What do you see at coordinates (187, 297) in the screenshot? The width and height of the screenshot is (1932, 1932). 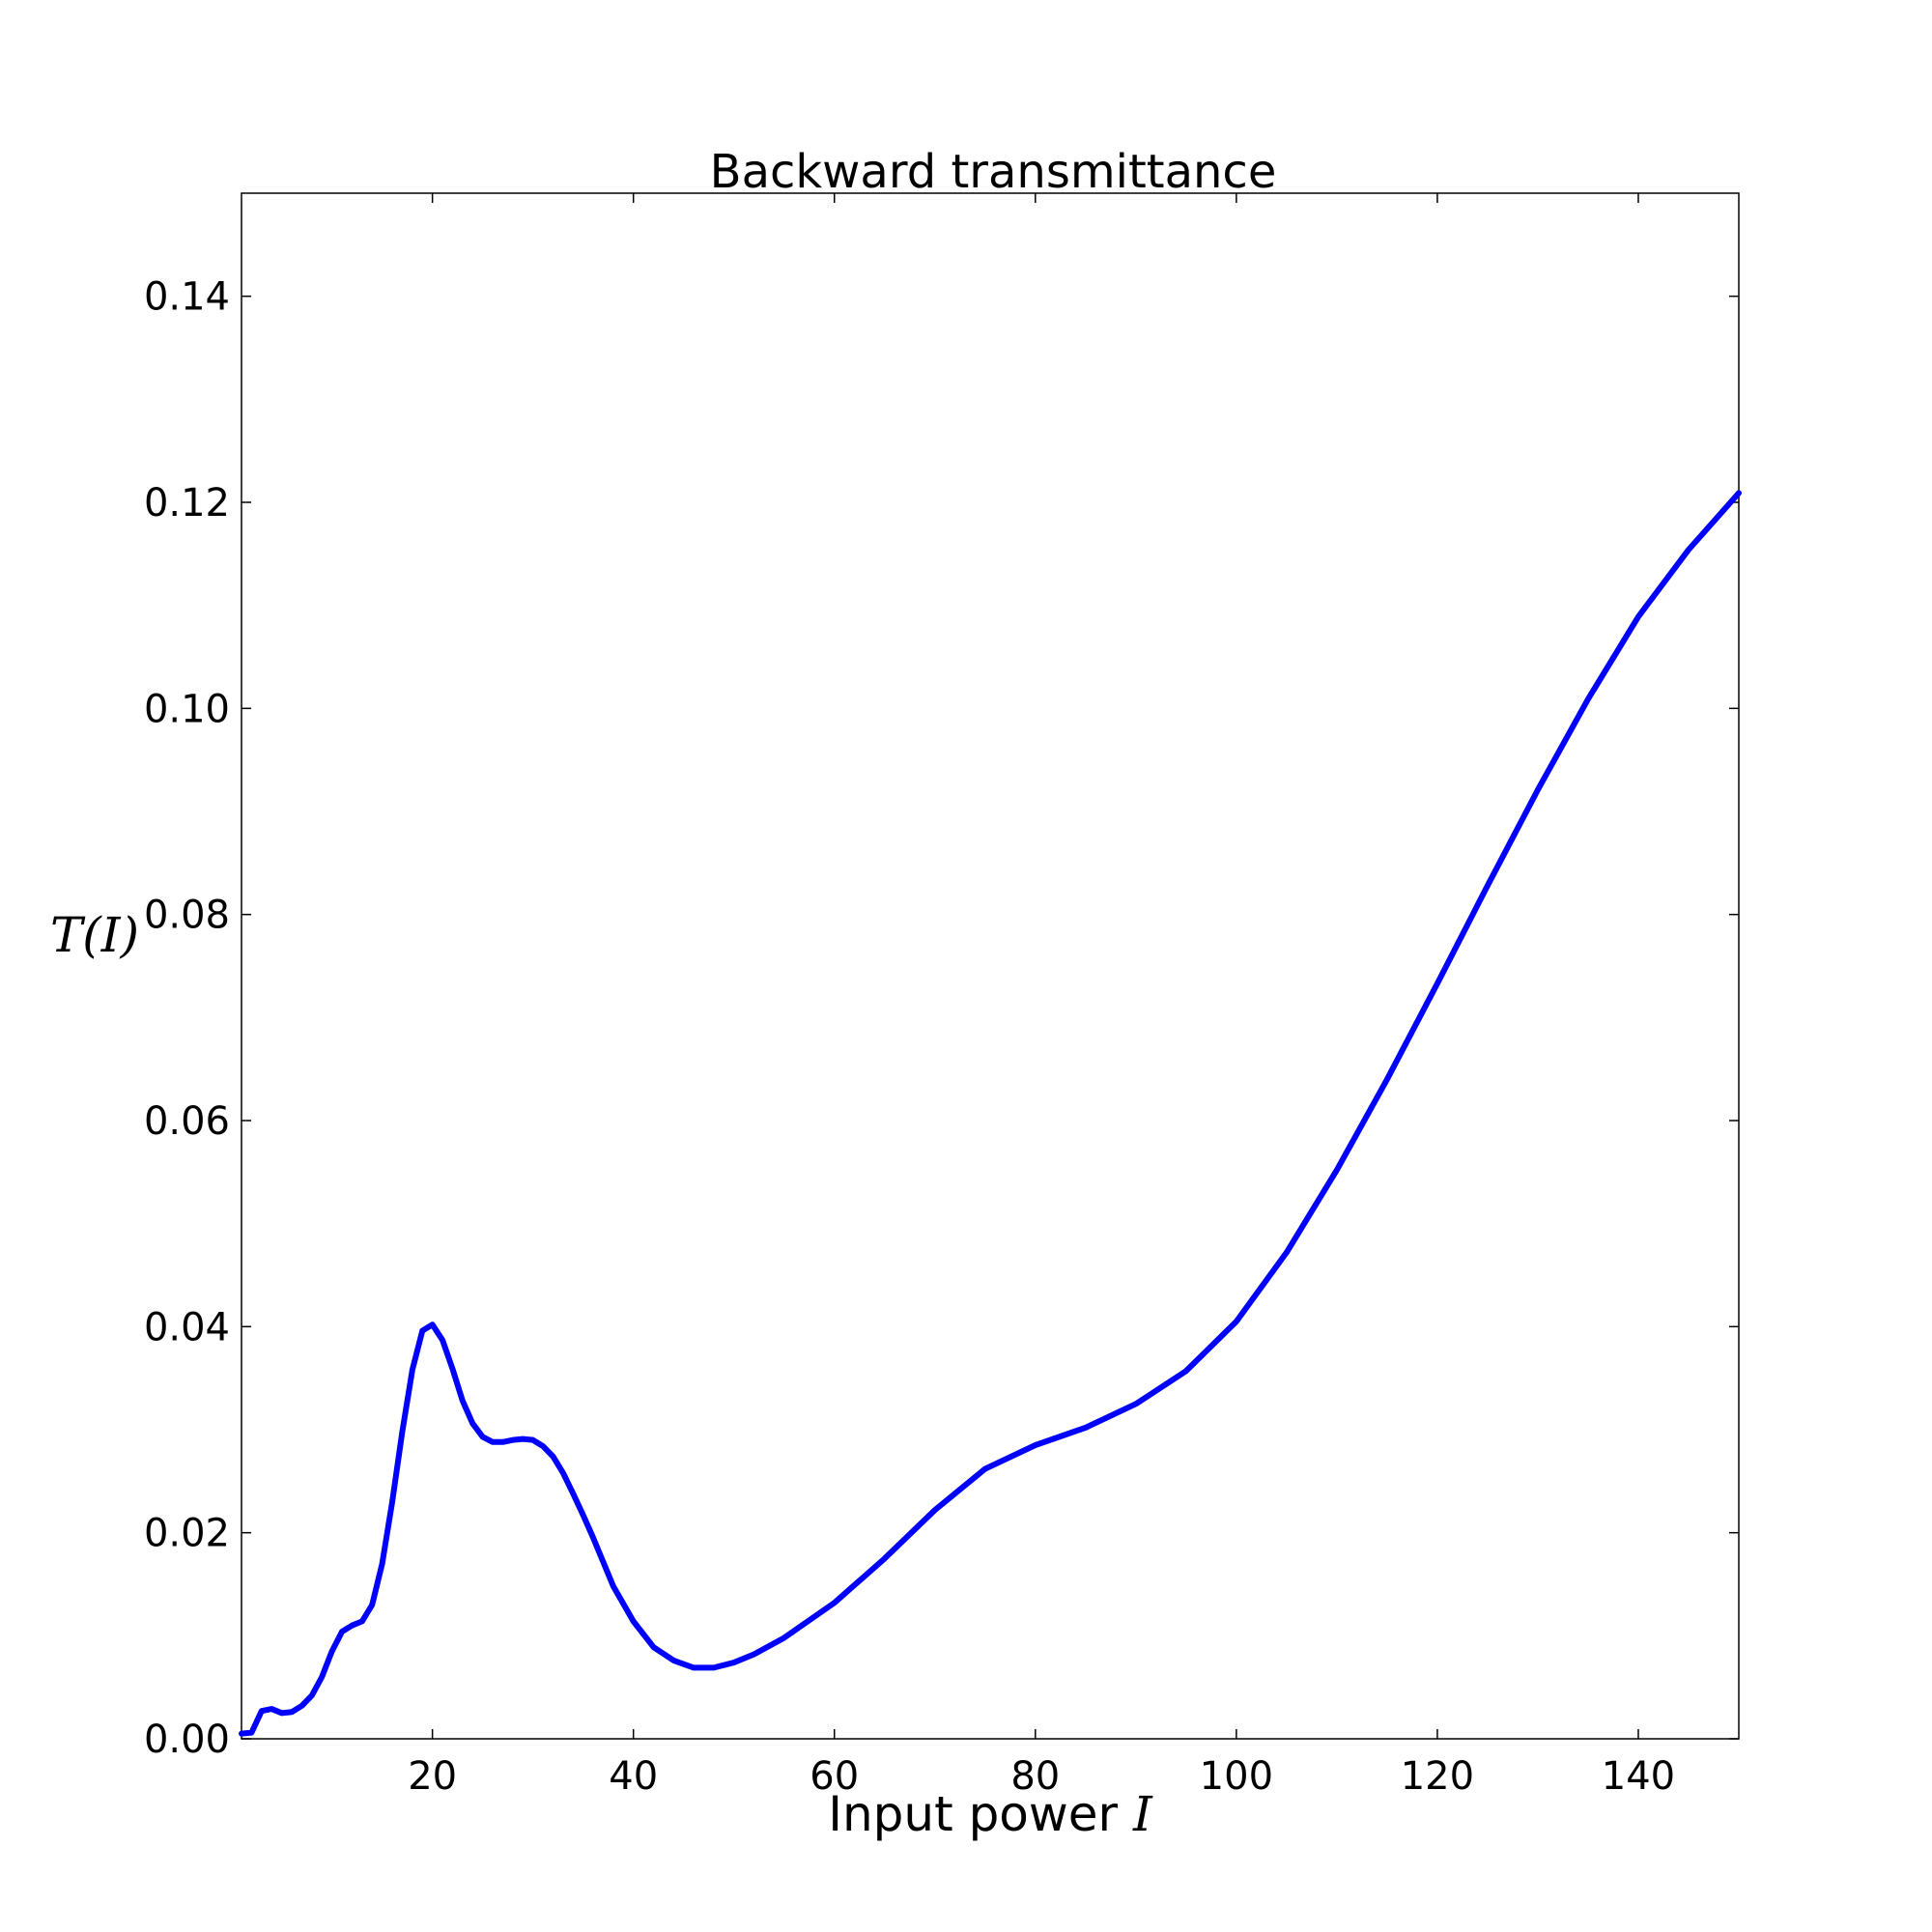 I see `y-tick-label: 0.14` at bounding box center [187, 297].